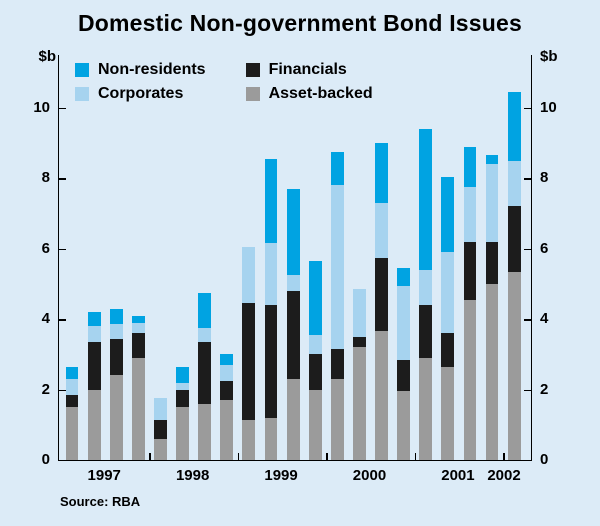 The image size is (600, 526). What do you see at coordinates (504, 475) in the screenshot?
I see `x-axis-year-label: 2002` at bounding box center [504, 475].